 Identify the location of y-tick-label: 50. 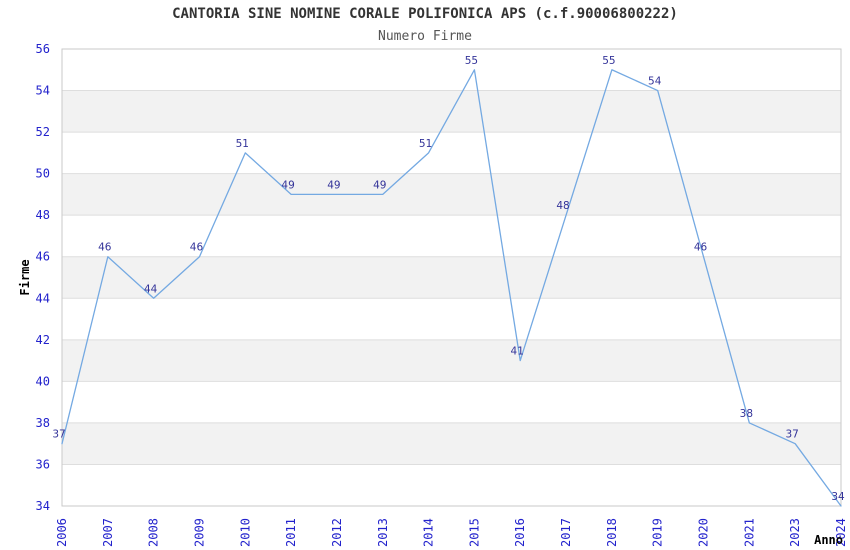
(43, 174).